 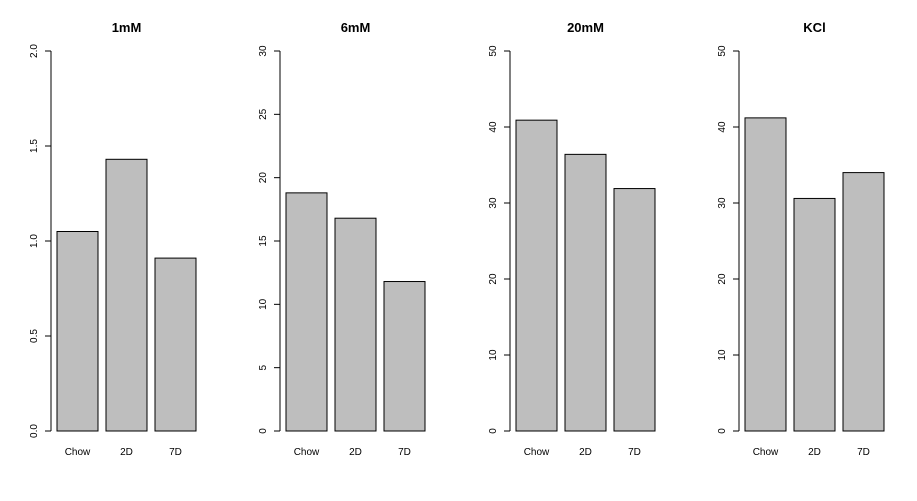 What do you see at coordinates (34, 241) in the screenshot?
I see `y-tick-label: 1.0` at bounding box center [34, 241].